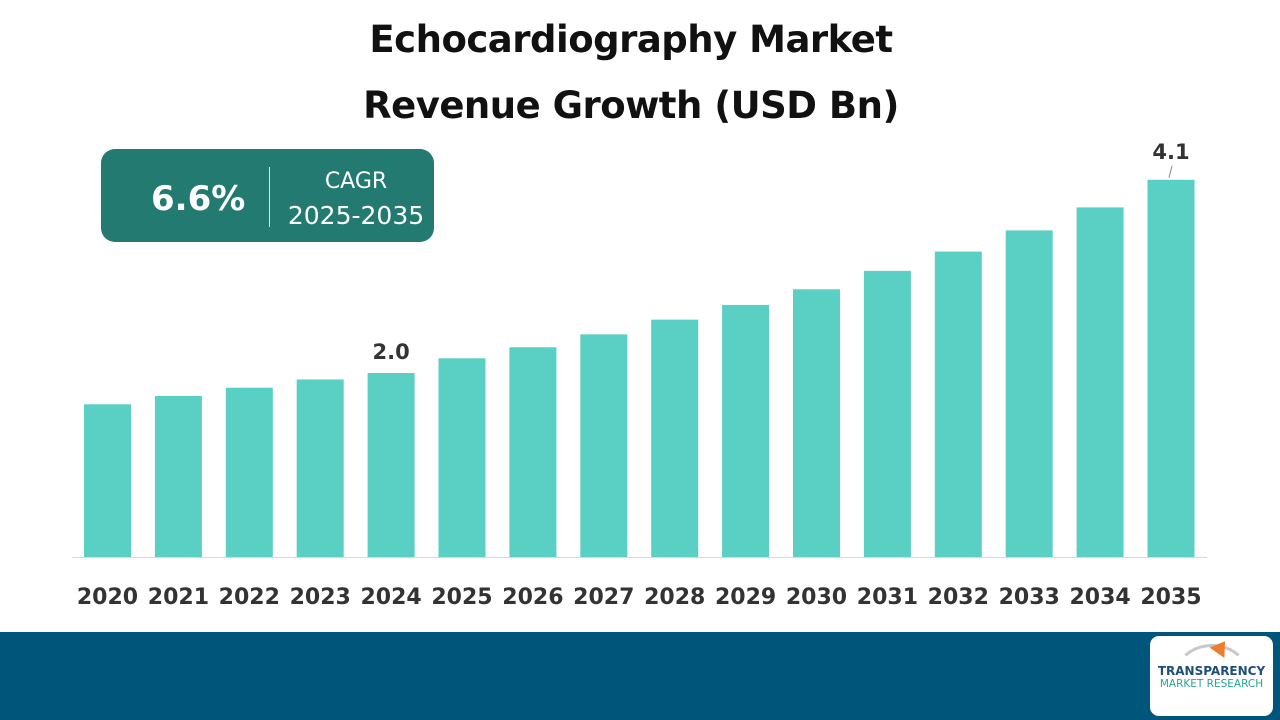  I want to click on bar-2030, so click(816, 423).